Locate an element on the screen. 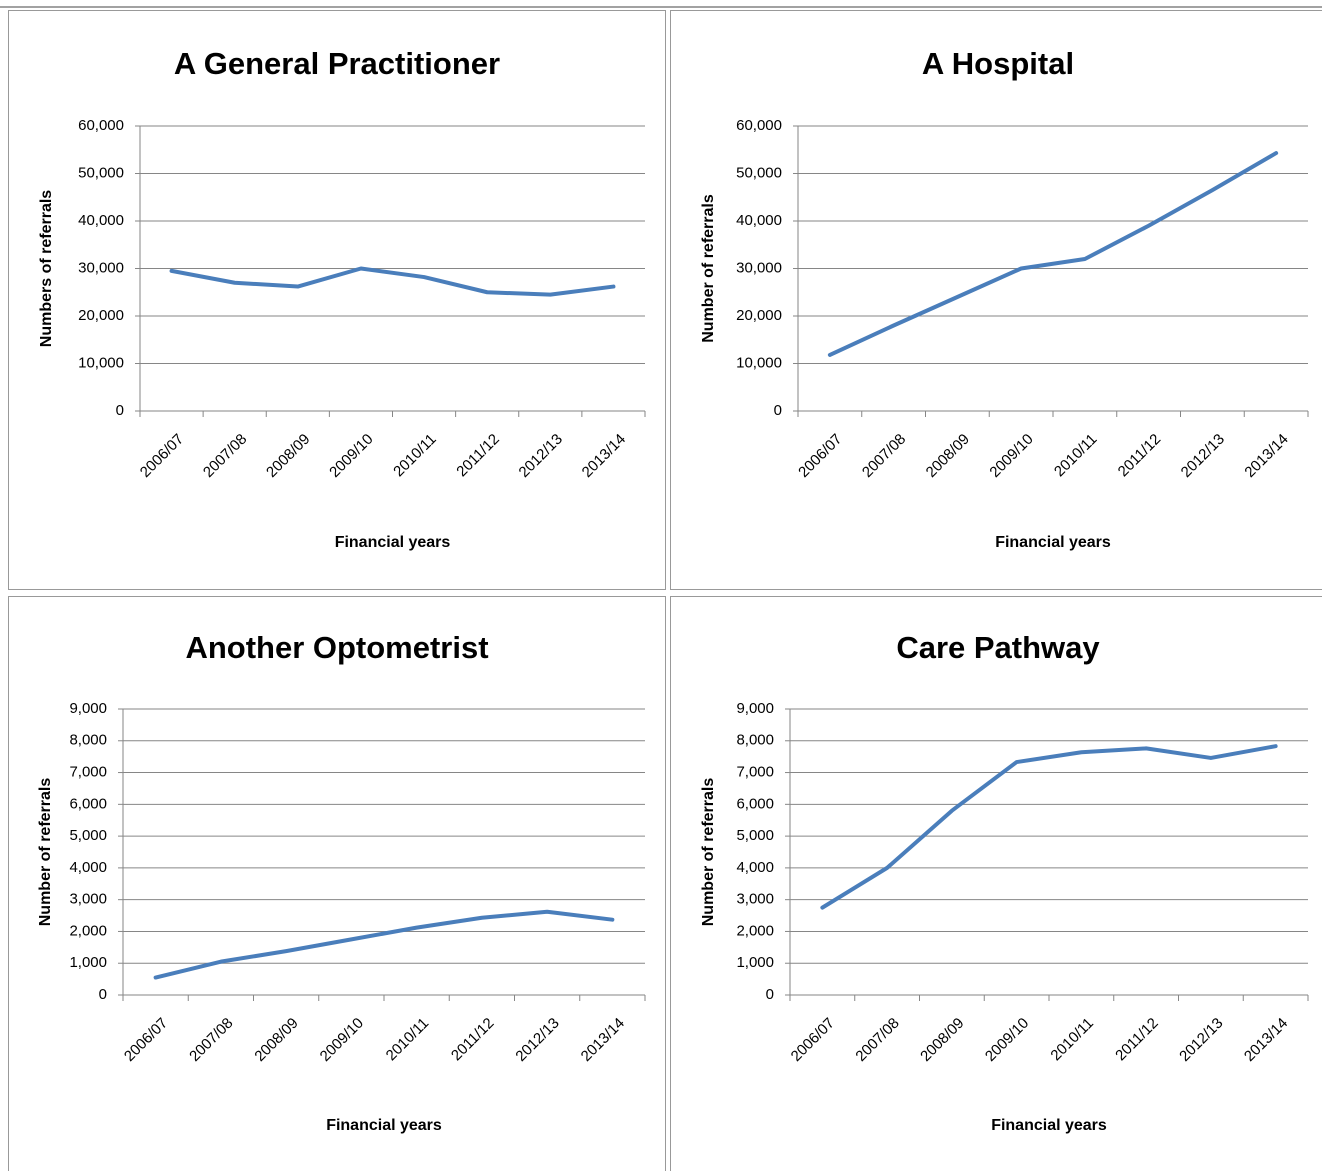  chart-title: A General Practitioner is located at coordinates (337, 63).